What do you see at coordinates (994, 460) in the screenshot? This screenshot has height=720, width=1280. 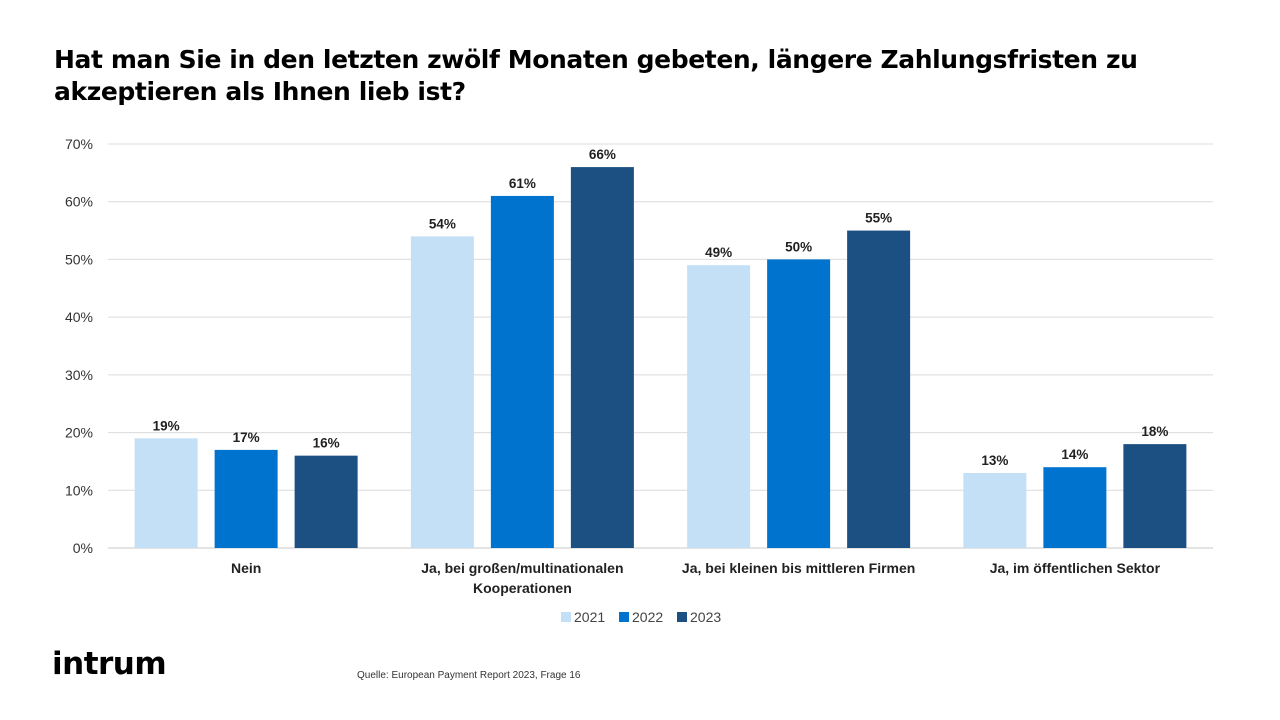 I see `data-label: 13%` at bounding box center [994, 460].